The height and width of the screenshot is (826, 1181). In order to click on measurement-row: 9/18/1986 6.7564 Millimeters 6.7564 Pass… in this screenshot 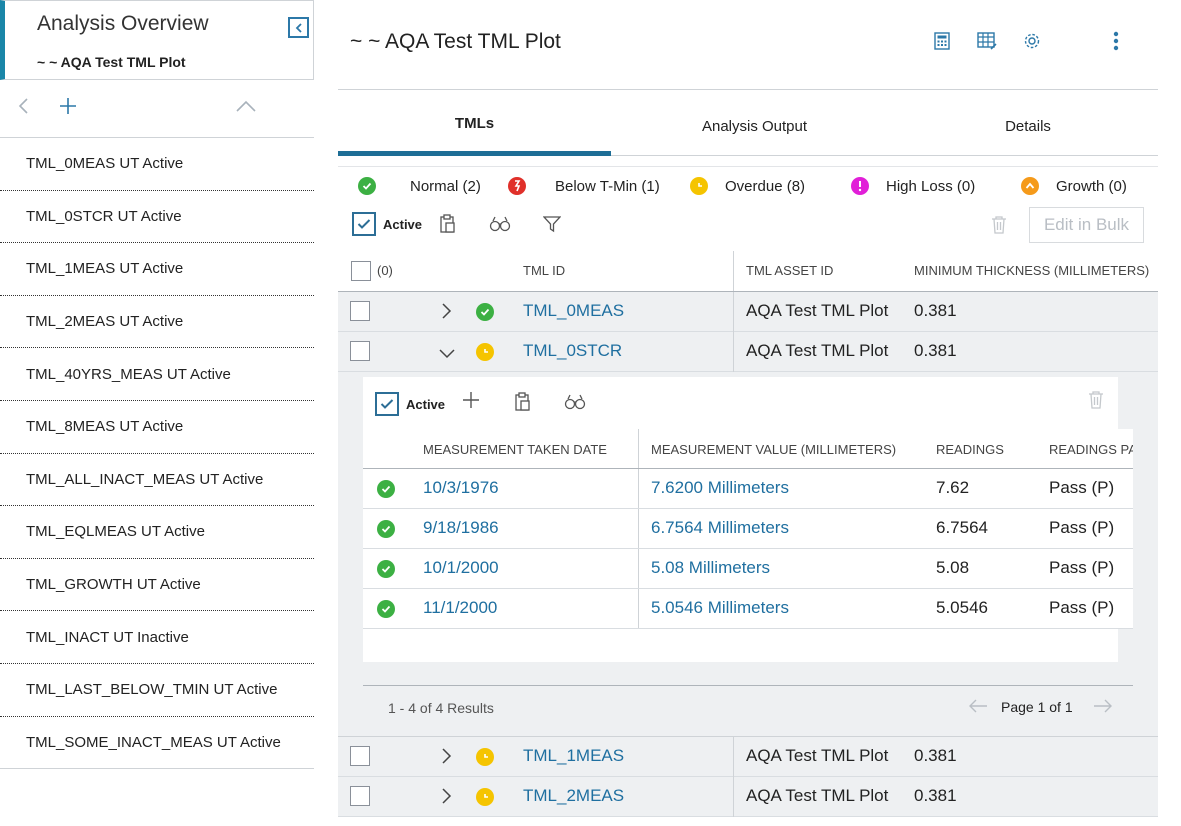, I will do `click(748, 529)`.